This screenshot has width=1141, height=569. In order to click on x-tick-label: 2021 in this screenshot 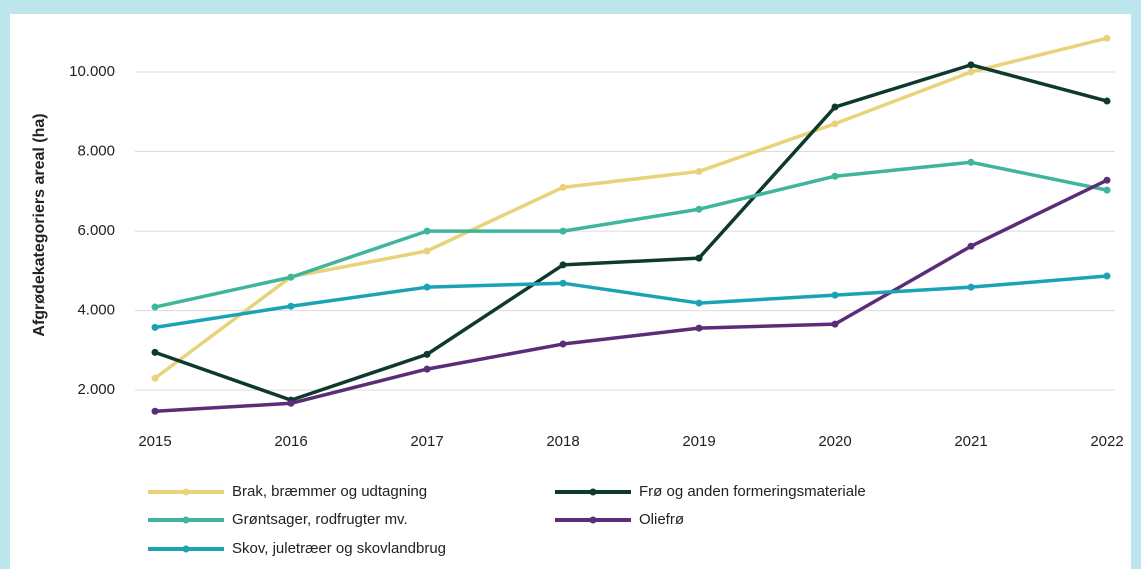, I will do `click(970, 441)`.